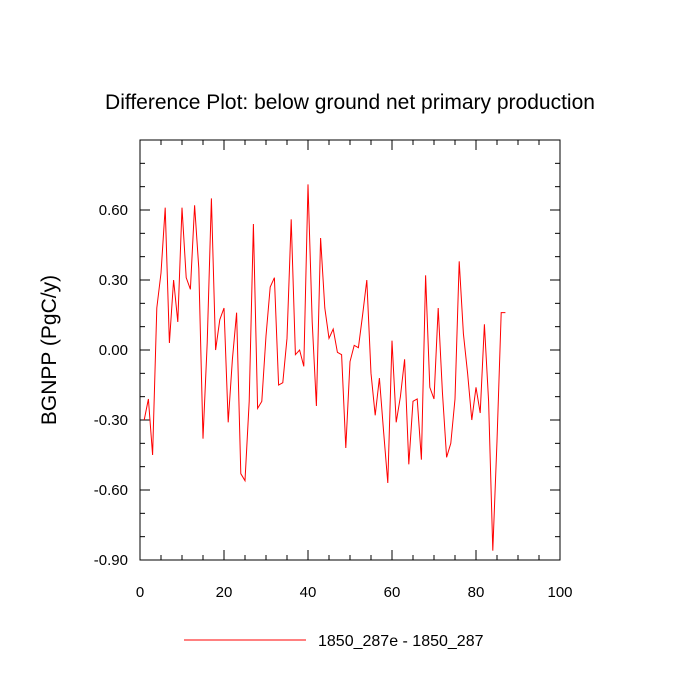 The height and width of the screenshot is (700, 700). Describe the element at coordinates (392, 592) in the screenshot. I see `x-tick-label: 60` at that location.